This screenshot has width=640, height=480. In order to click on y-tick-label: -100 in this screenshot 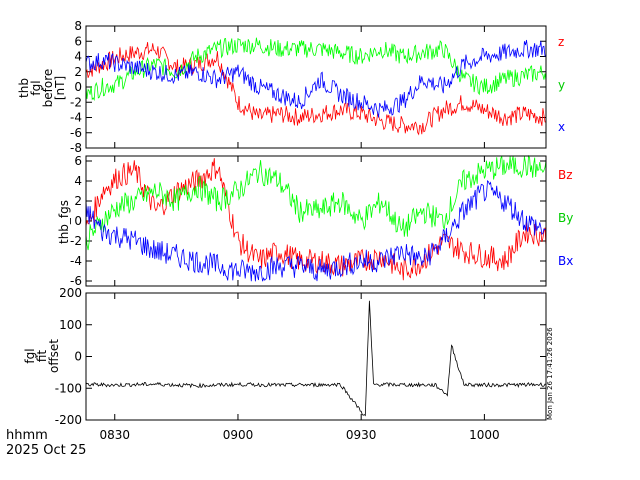, I will do `click(68, 388)`.